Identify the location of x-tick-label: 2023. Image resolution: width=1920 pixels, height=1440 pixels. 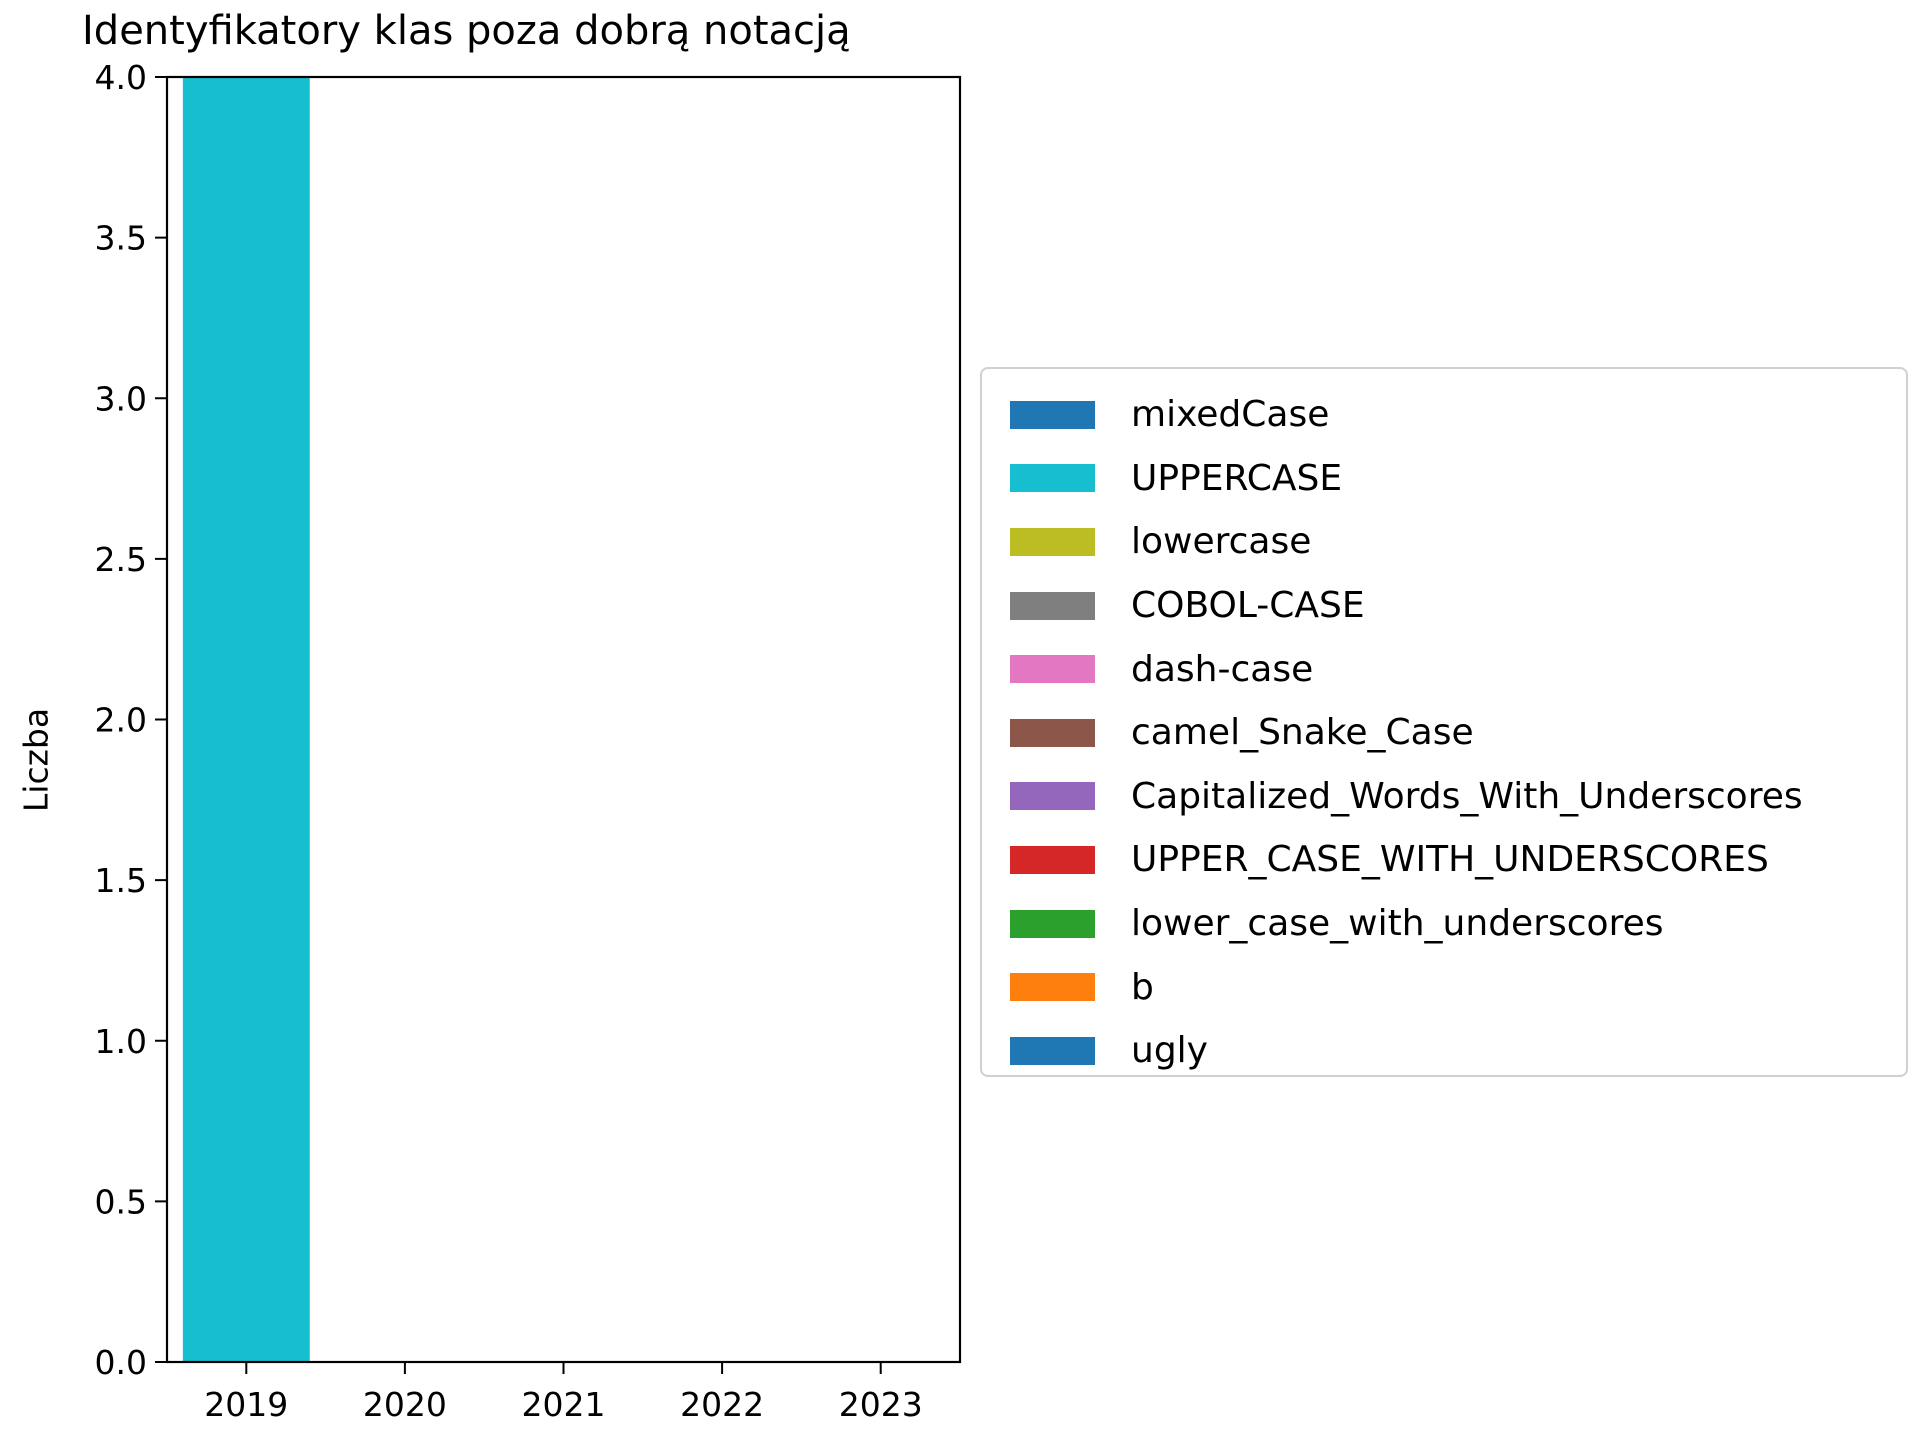
(881, 1404).